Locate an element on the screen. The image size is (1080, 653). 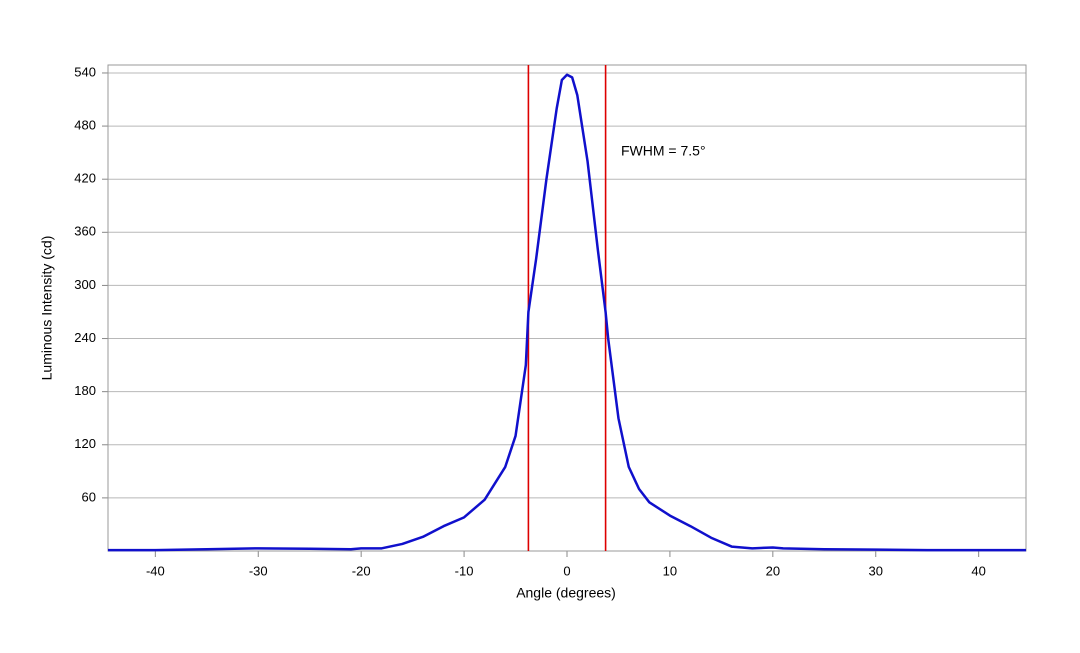
x-tick-label: 10 is located at coordinates (670, 570).